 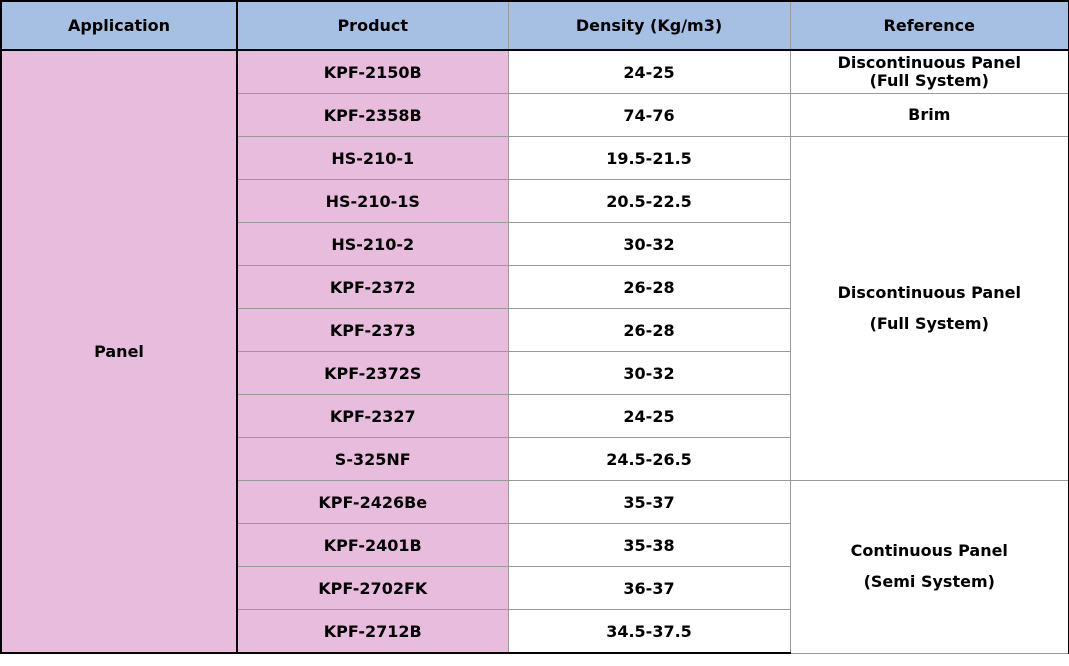 I want to click on density-cell: 35-37, so click(x=649, y=502).